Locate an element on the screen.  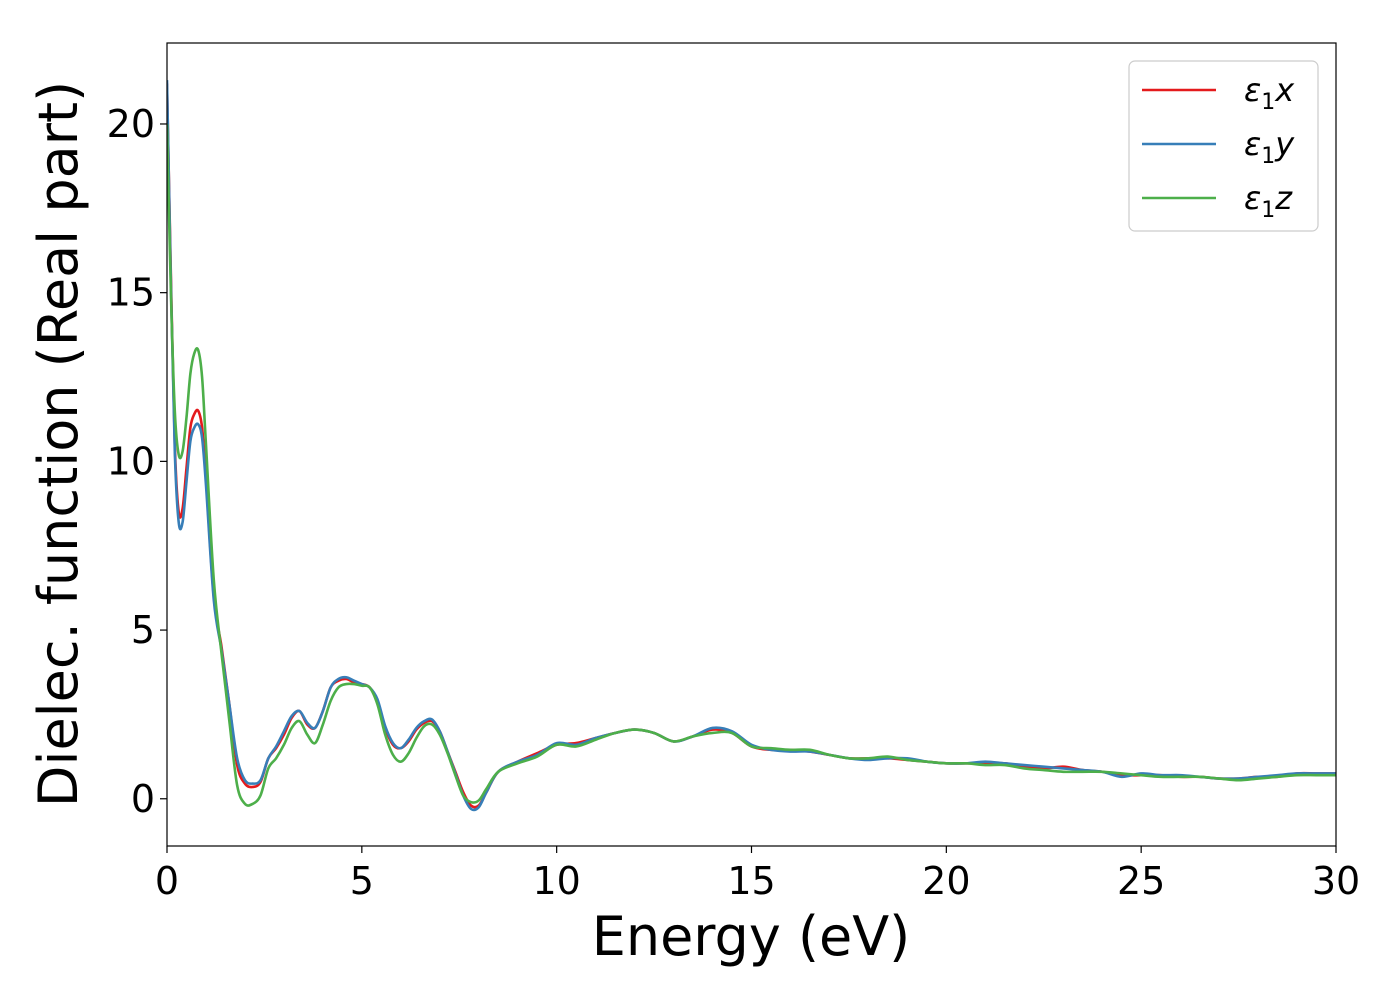
legend-box is located at coordinates (1223, 146).